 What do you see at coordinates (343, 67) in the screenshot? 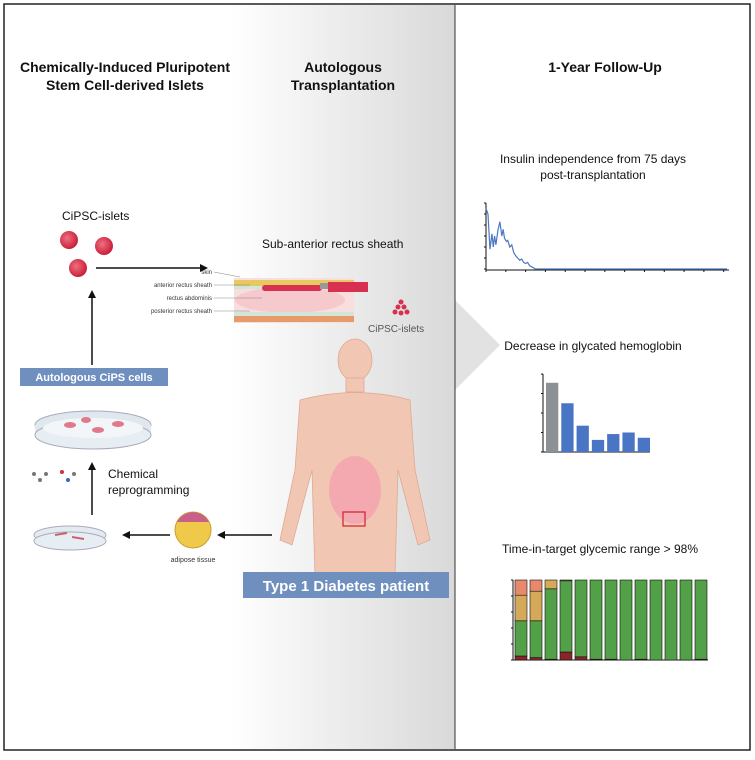
I see `header-col2-line1: Autologous` at bounding box center [343, 67].